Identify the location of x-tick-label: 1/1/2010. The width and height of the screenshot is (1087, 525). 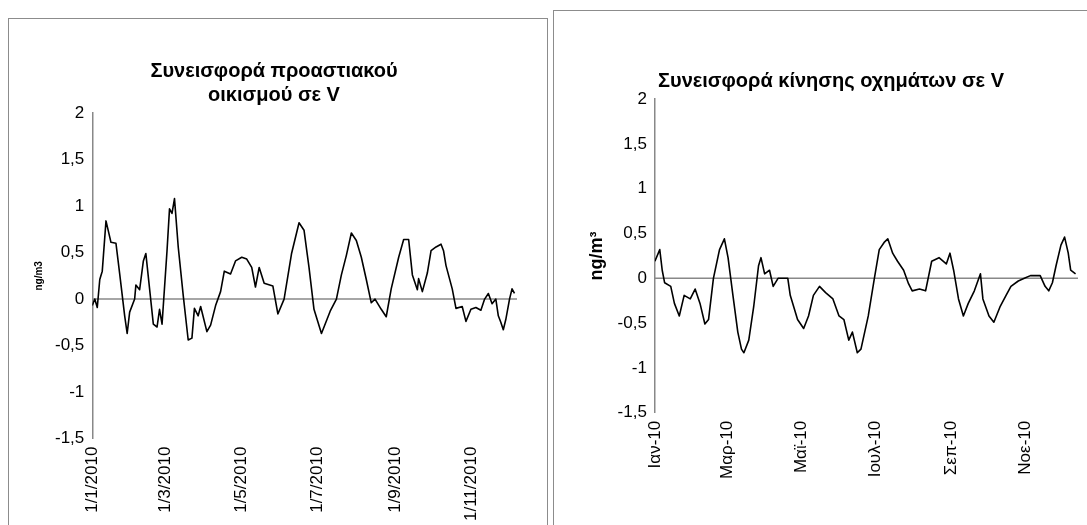
(91, 479).